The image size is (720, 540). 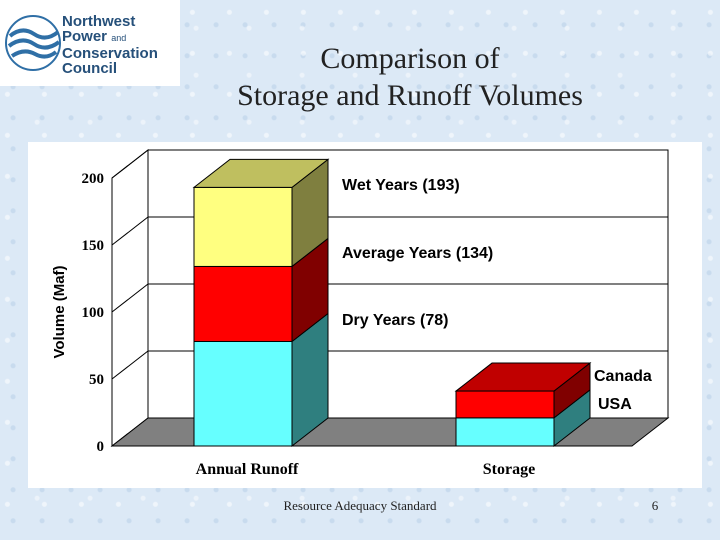 What do you see at coordinates (360, 505) in the screenshot?
I see `slide-footer: Resource Adequacy Standard` at bounding box center [360, 505].